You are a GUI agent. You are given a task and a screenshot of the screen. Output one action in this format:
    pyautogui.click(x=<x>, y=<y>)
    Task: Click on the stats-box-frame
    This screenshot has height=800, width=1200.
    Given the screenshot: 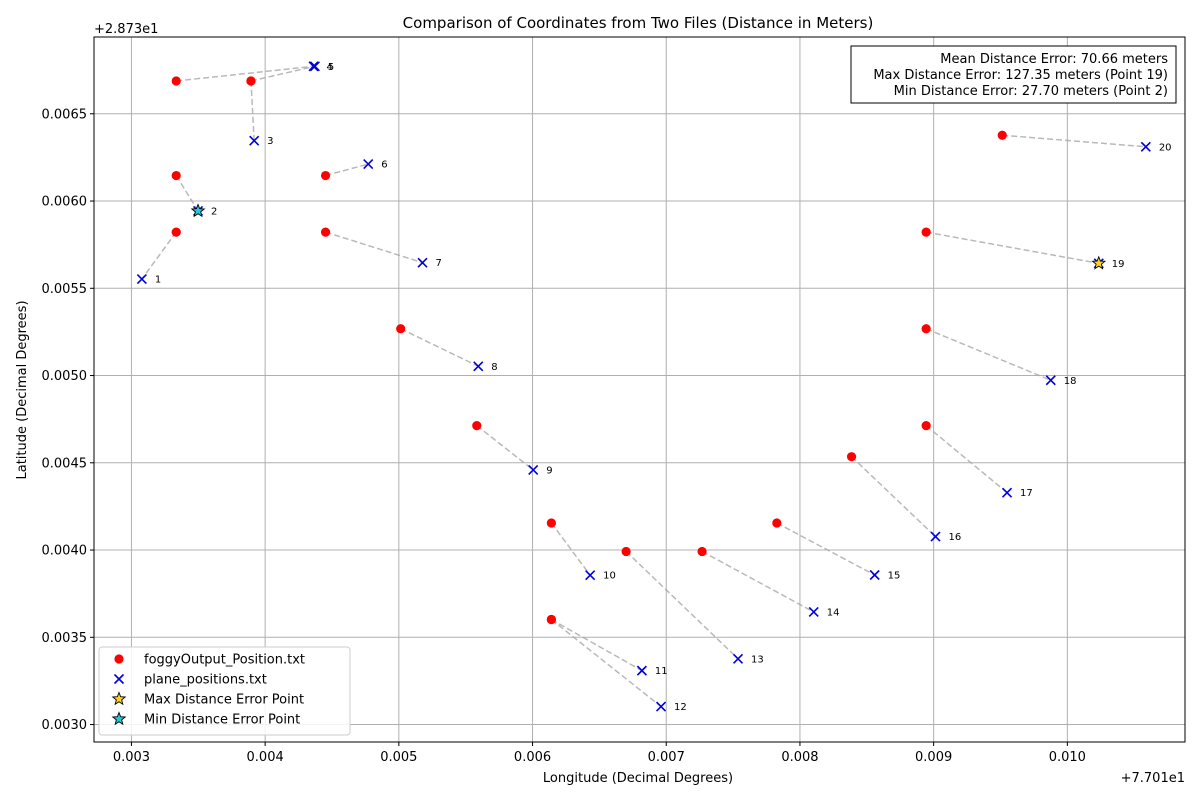 What is the action you would take?
    pyautogui.click(x=1013, y=74)
    